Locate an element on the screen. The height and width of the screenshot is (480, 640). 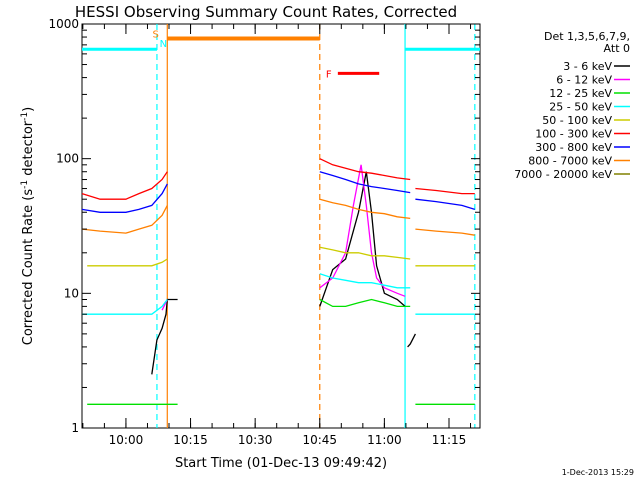
legend-entry-label: 25 - 50 keV is located at coordinates (580, 107).